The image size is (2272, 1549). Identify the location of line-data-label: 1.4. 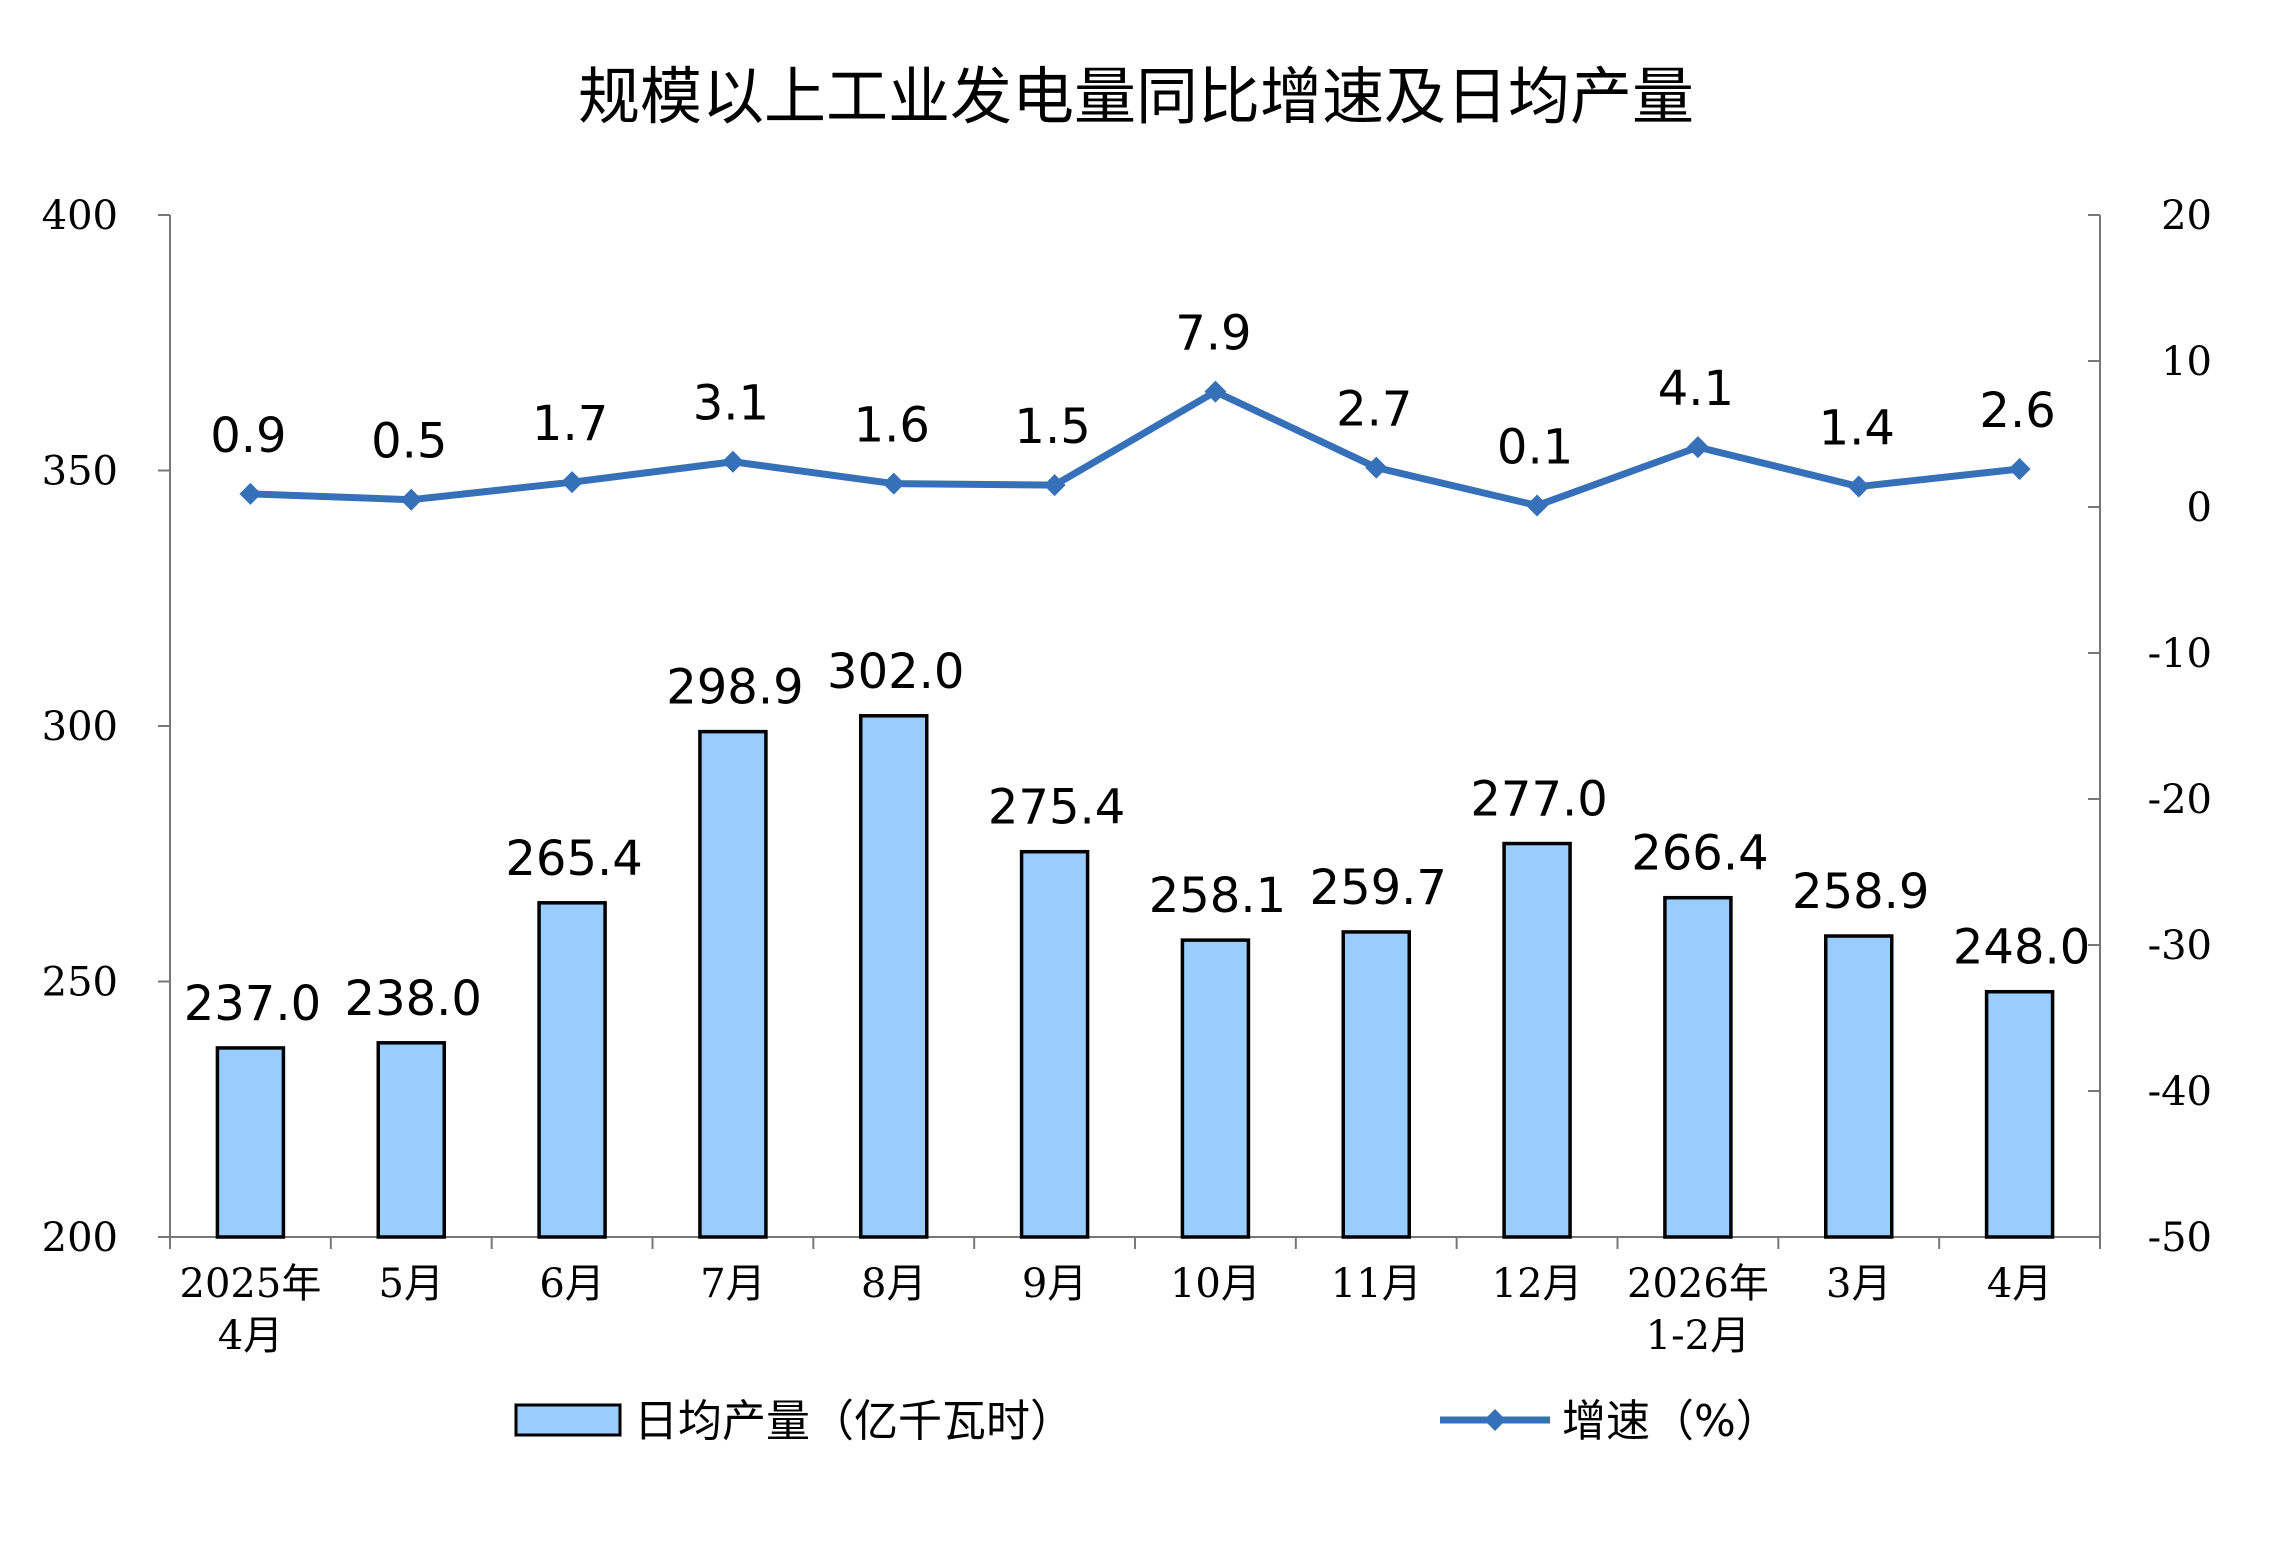
(1857, 429).